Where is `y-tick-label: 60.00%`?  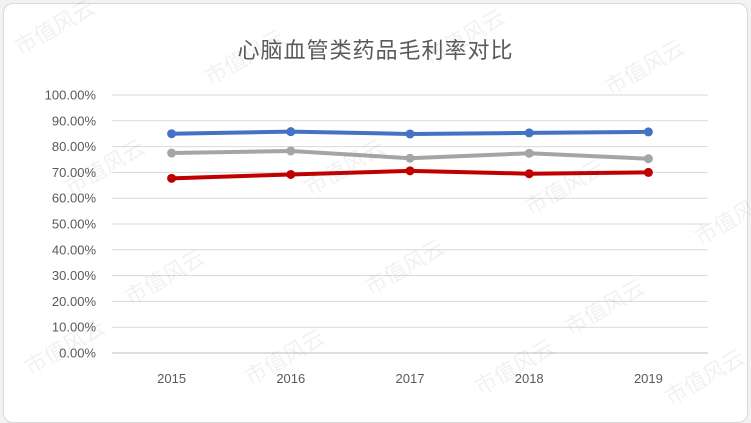
y-tick-label: 60.00% is located at coordinates (74, 198).